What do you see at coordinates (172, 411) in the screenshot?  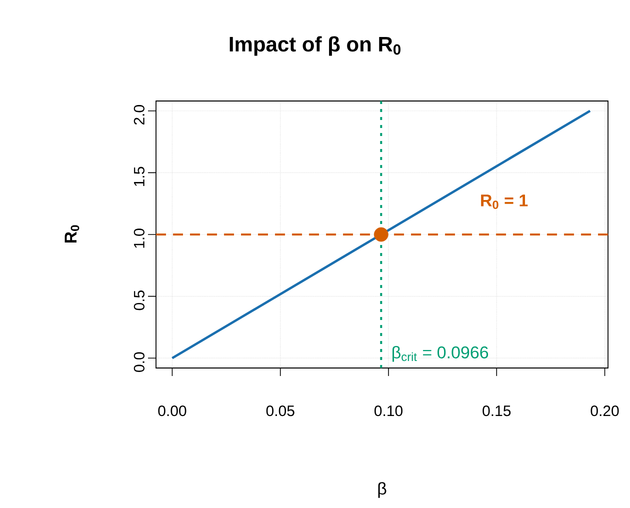 I see `x-tick-label: 0.00` at bounding box center [172, 411].